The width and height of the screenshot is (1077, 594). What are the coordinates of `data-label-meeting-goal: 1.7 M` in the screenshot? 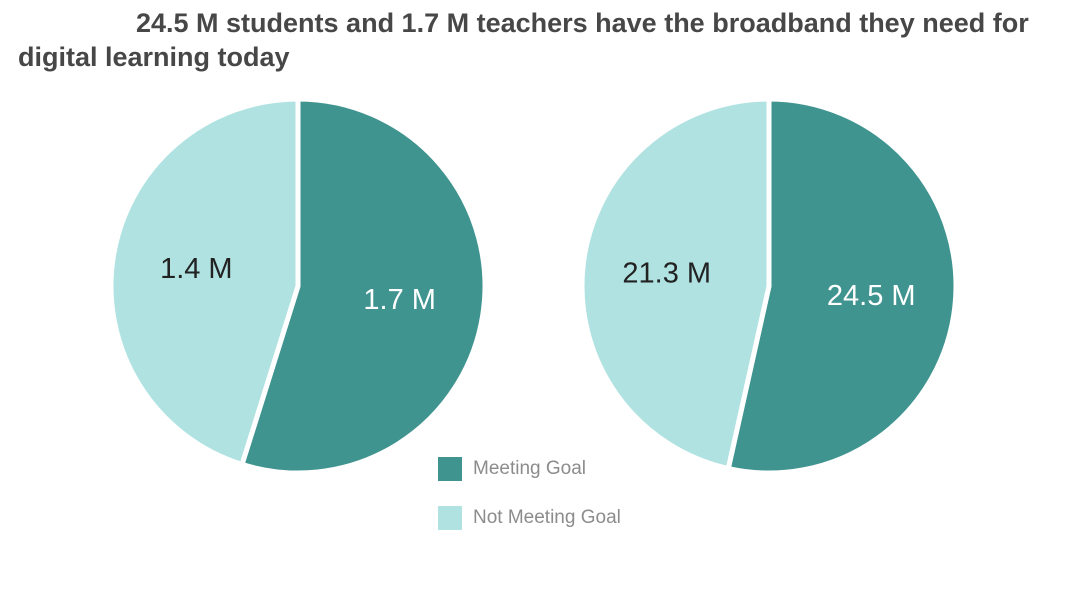 It's located at (399, 300).